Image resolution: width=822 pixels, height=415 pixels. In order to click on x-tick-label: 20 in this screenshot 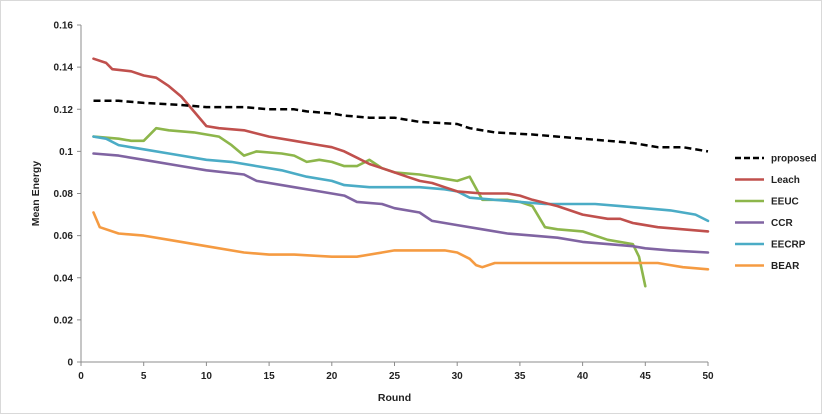, I will do `click(332, 376)`.